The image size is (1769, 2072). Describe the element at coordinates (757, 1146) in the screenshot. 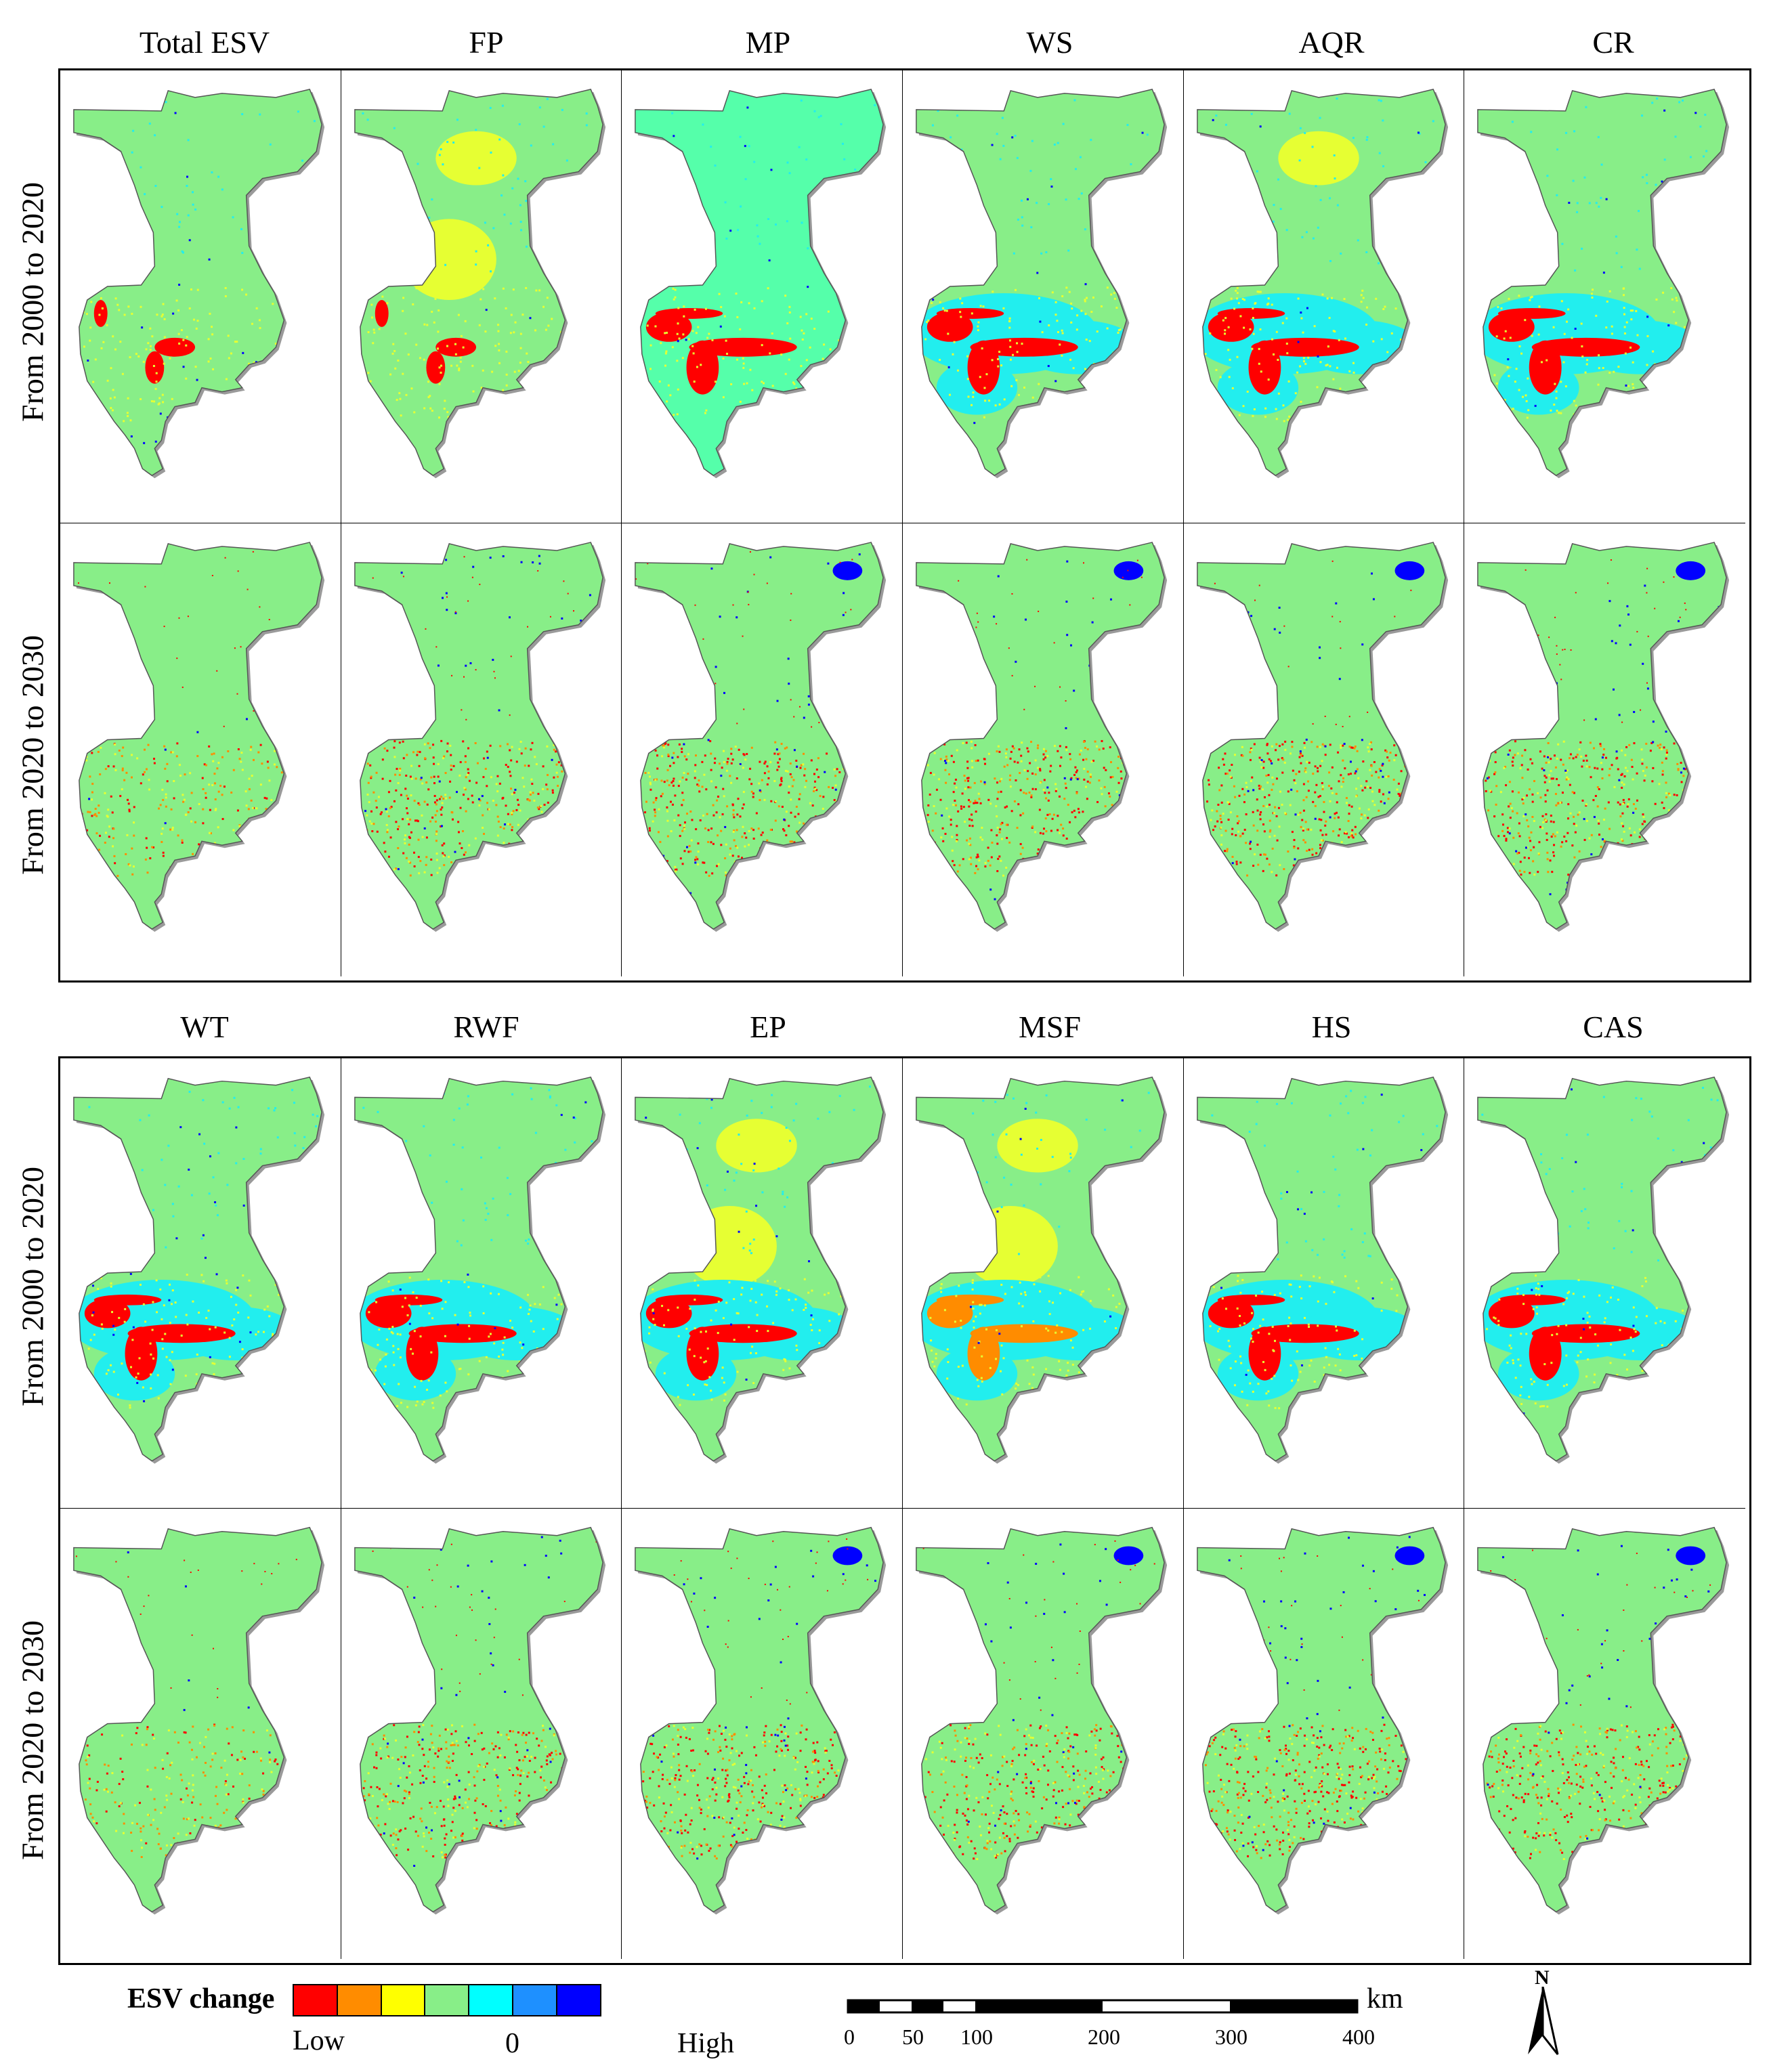

I see `yellow-zone` at that location.